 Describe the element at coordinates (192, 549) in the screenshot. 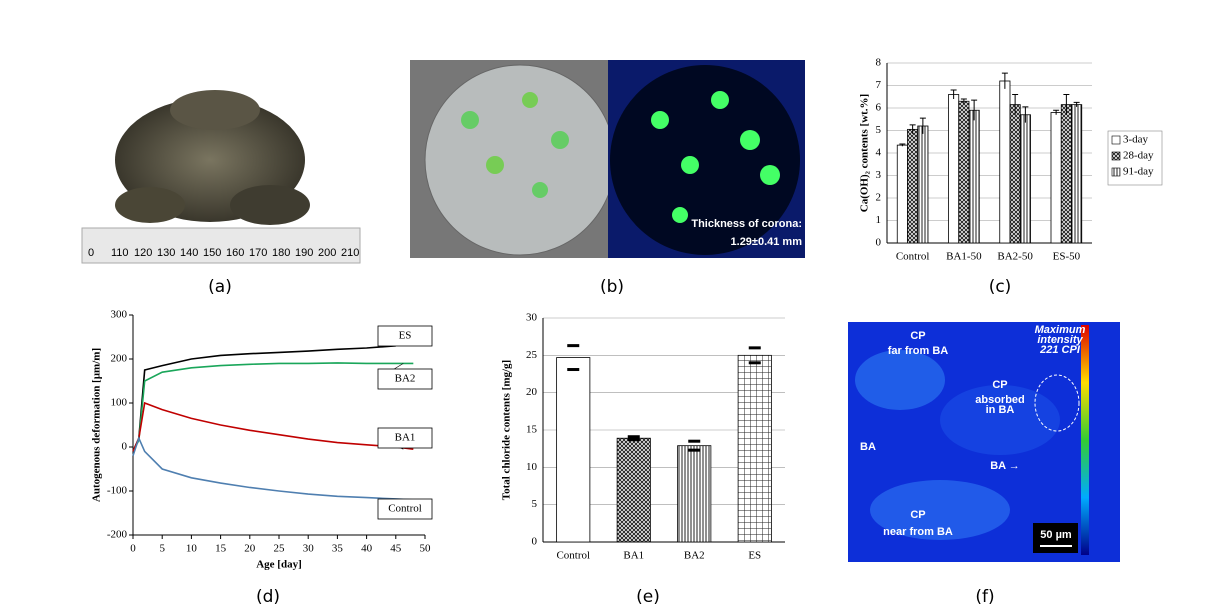

I see `x-tick-label: 10` at that location.